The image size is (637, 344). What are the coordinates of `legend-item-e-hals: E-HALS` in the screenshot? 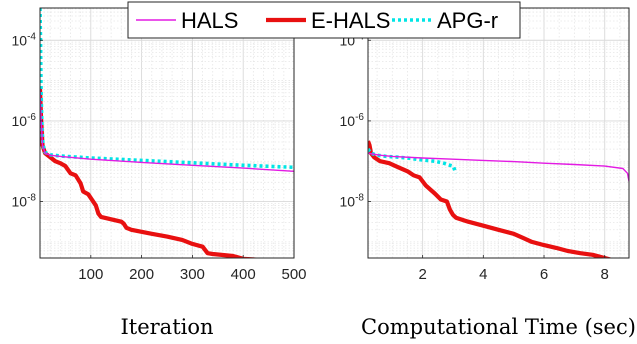 It's located at (328, 20).